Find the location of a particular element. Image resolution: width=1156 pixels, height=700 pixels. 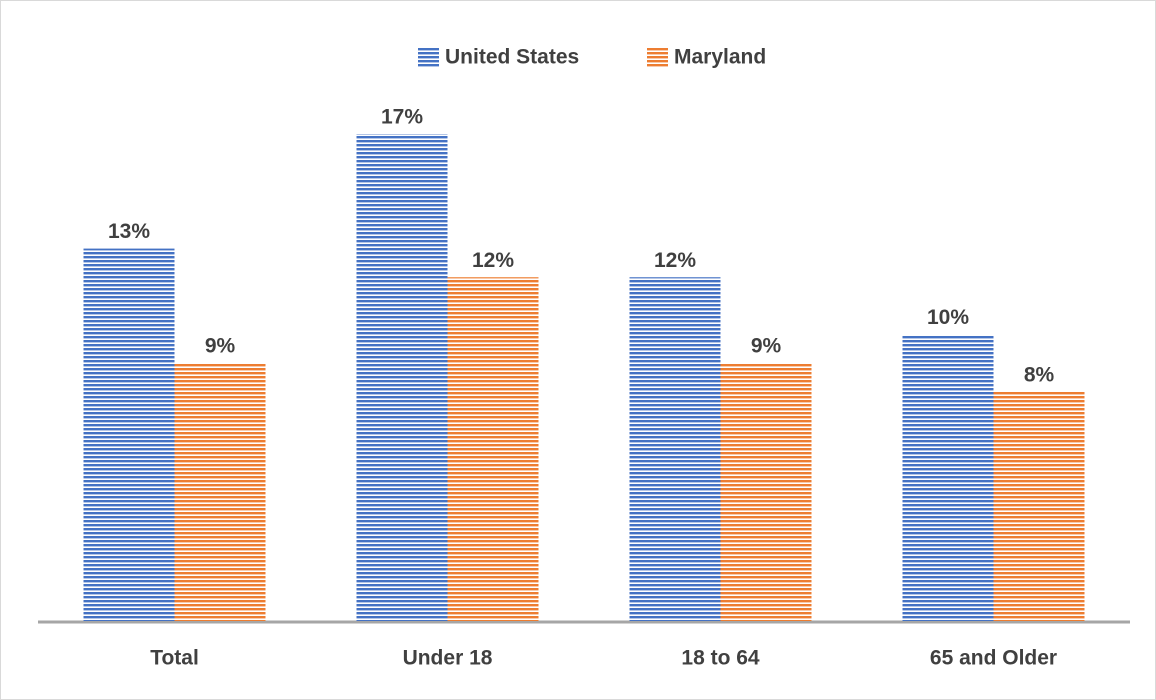

data-label: 10% is located at coordinates (948, 317).